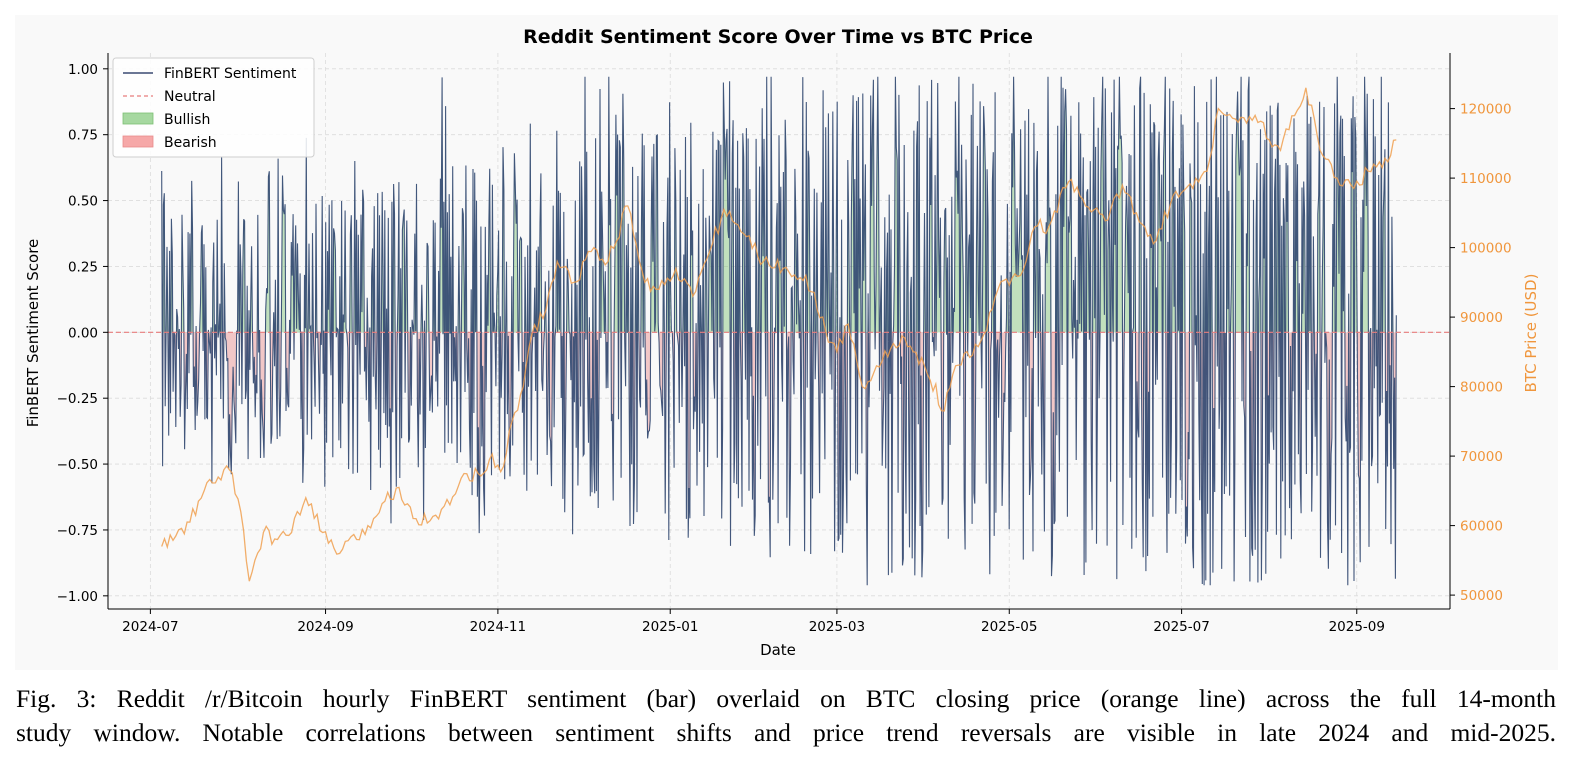 This screenshot has width=1574, height=774. I want to click on y2-tick-label: 100000, so click(1486, 249).